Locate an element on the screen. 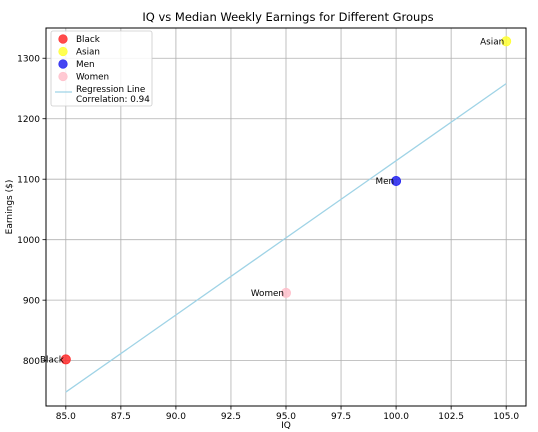 The width and height of the screenshot is (538, 432). point-men is located at coordinates (396, 181).